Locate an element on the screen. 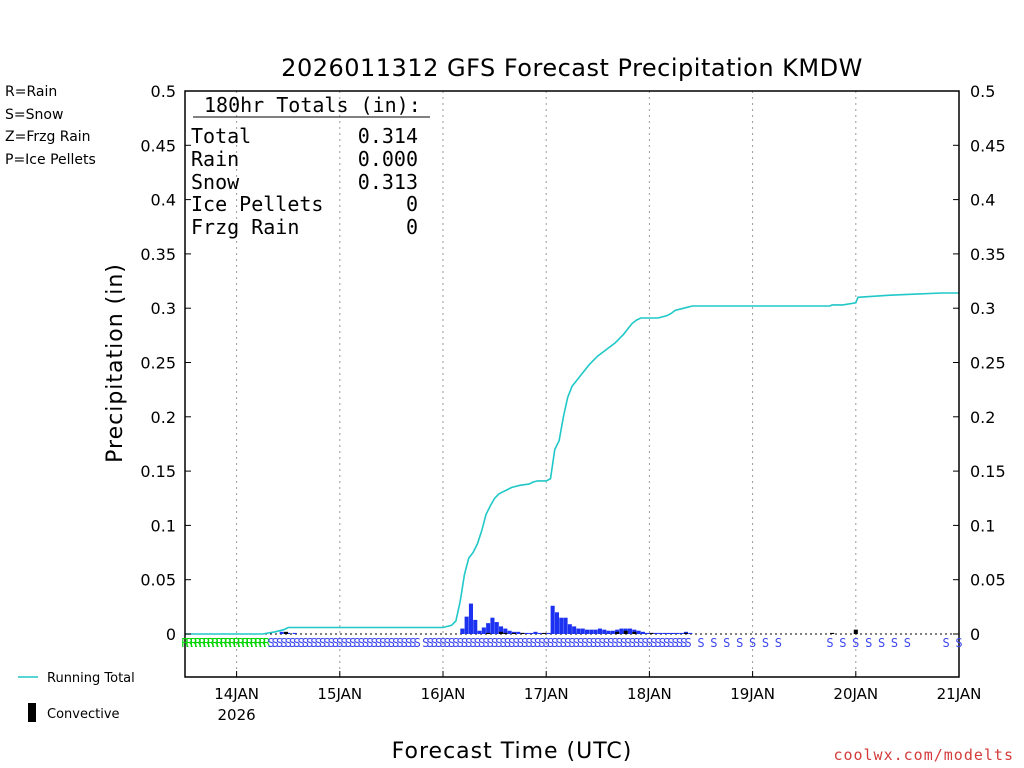 The image size is (1024, 768). legend-freezing-rain: Z=Frzg Rain is located at coordinates (48, 137).